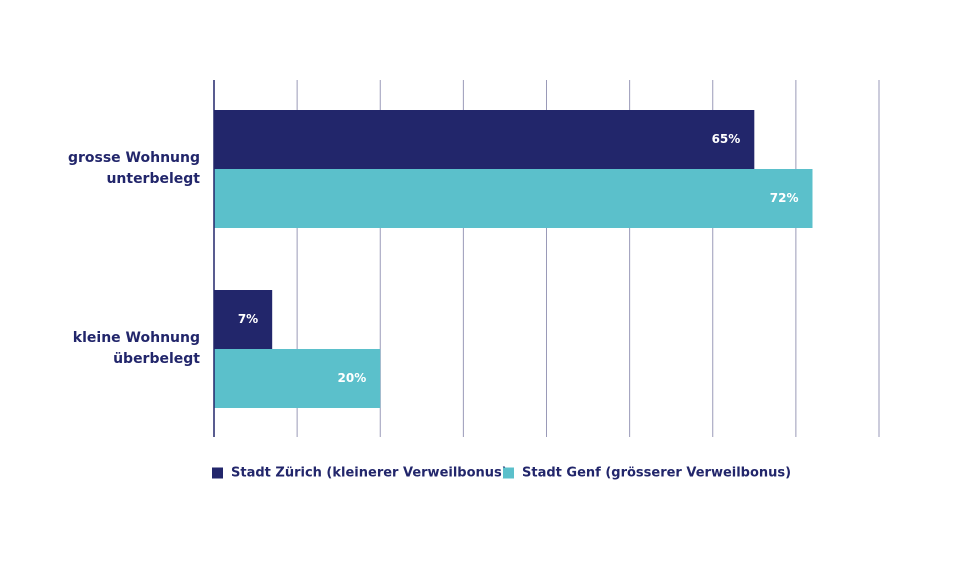 This screenshot has width=960, height=561. Describe the element at coordinates (726, 139) in the screenshot. I see `value-label: 65%` at that location.